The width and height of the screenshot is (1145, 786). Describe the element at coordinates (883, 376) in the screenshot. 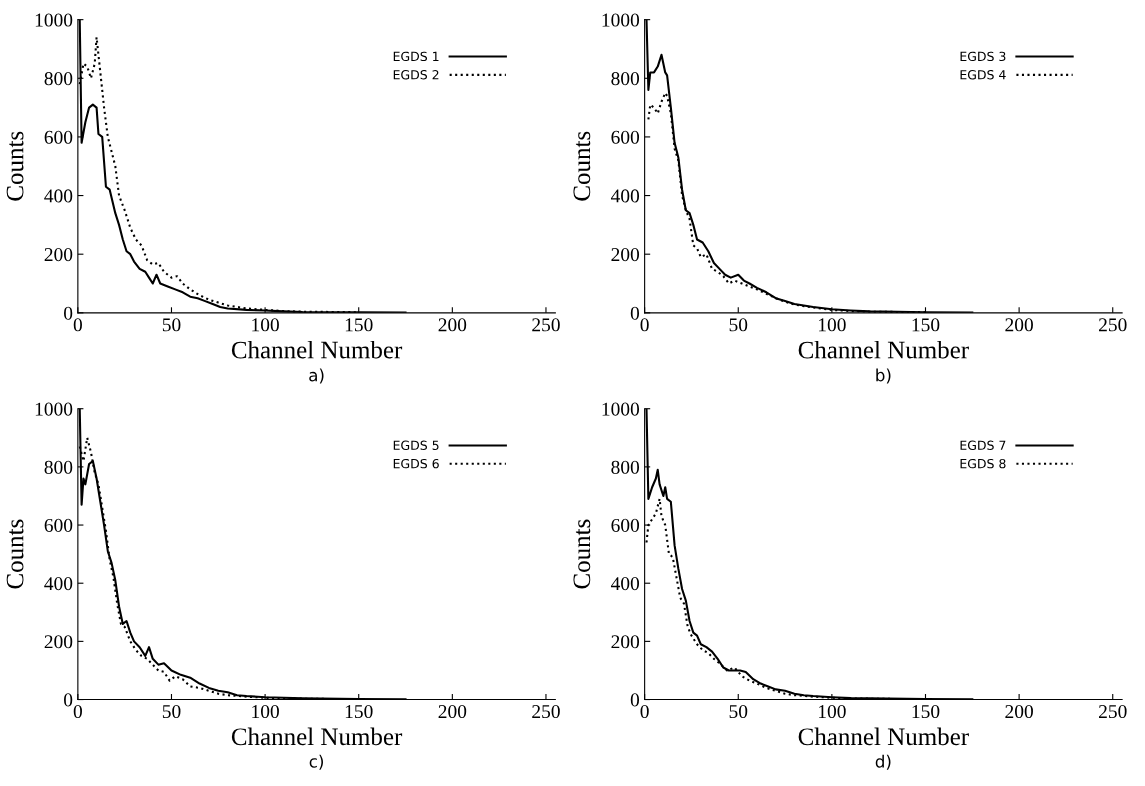

I see `text: b)` at that location.